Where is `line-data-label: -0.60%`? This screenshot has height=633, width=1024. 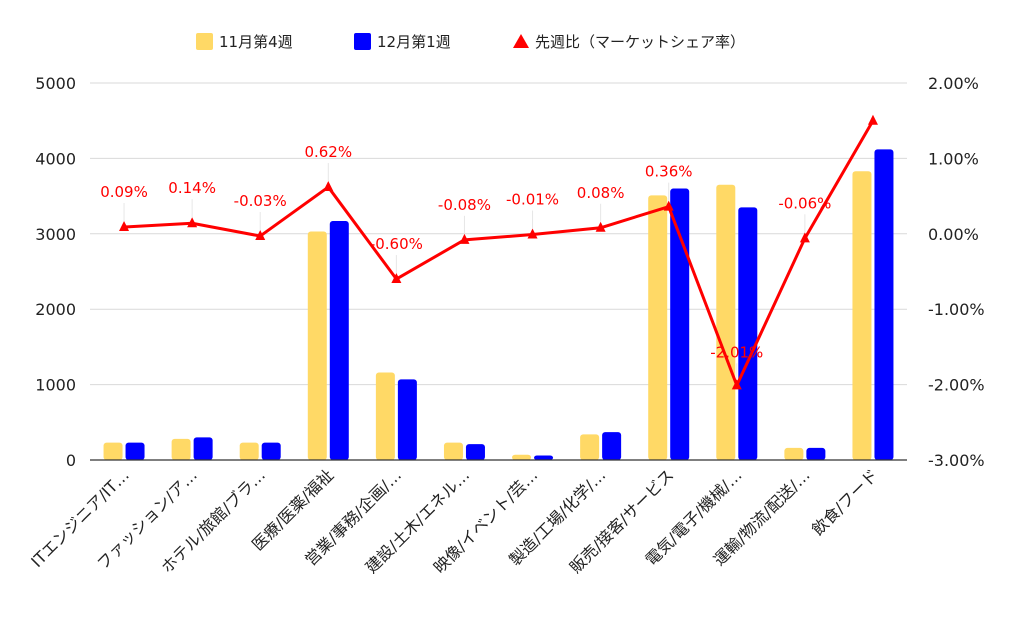
line-data-label: -0.60% is located at coordinates (396, 244).